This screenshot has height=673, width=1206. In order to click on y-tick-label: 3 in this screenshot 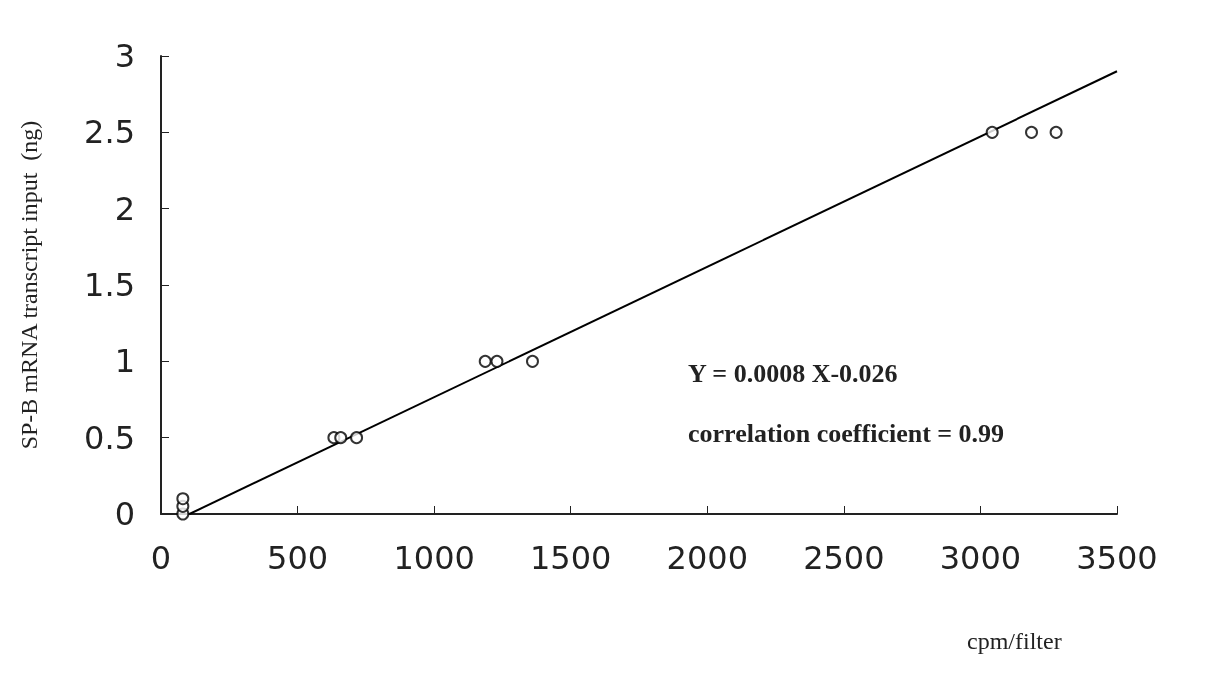, I will do `click(124, 56)`.